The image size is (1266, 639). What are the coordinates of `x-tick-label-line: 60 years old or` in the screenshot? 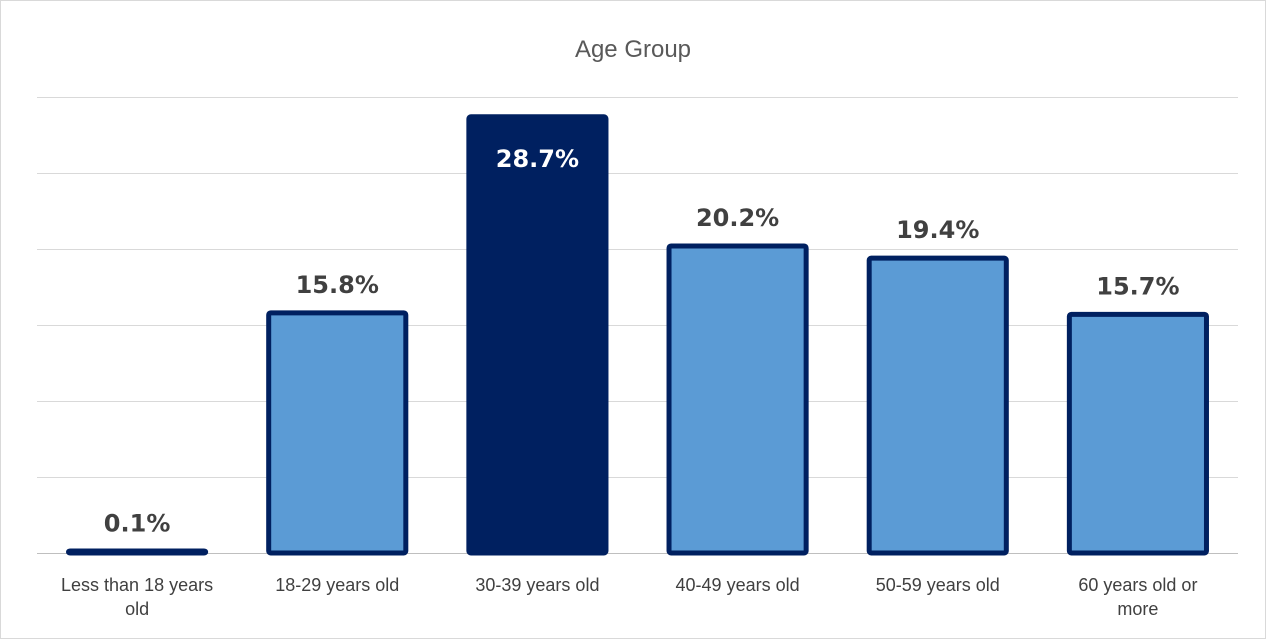 It's located at (1137, 585).